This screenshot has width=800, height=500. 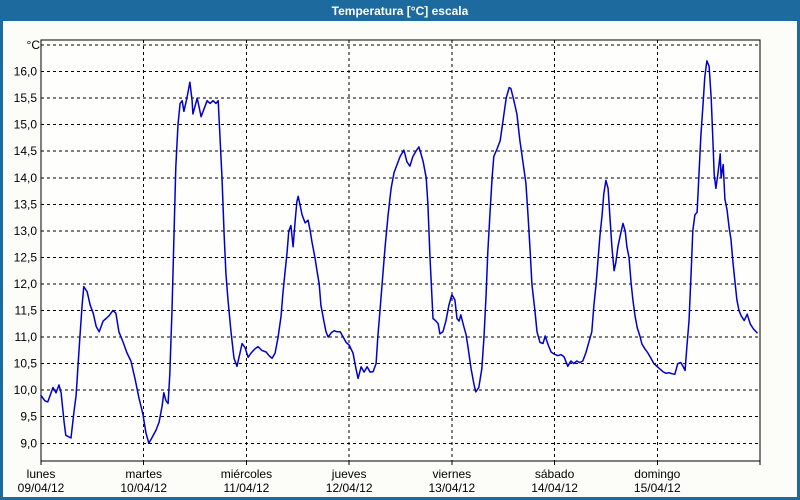 I want to click on day-date-label: 13/04/12, so click(x=451, y=488).